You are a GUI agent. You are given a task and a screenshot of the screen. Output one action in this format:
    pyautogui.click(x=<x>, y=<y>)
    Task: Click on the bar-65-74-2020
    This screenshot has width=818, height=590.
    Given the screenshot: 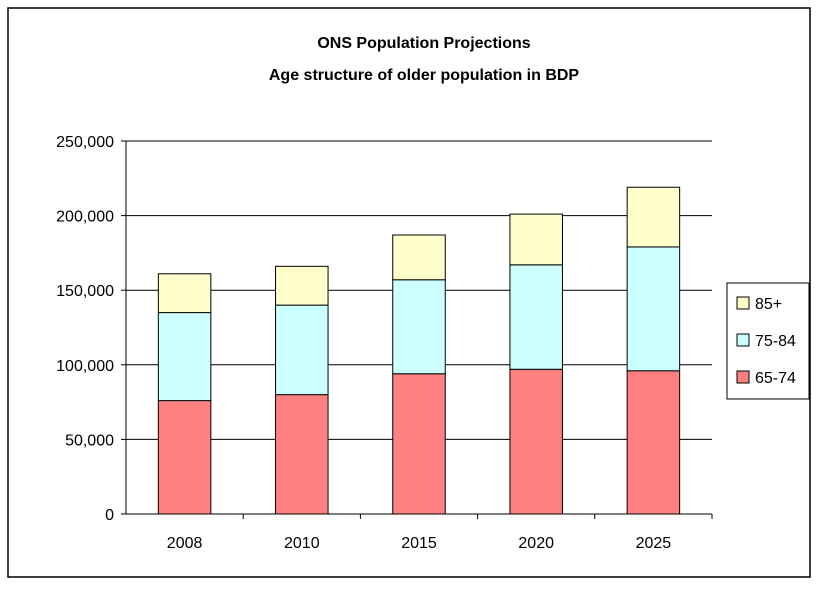 What is the action you would take?
    pyautogui.click(x=536, y=441)
    